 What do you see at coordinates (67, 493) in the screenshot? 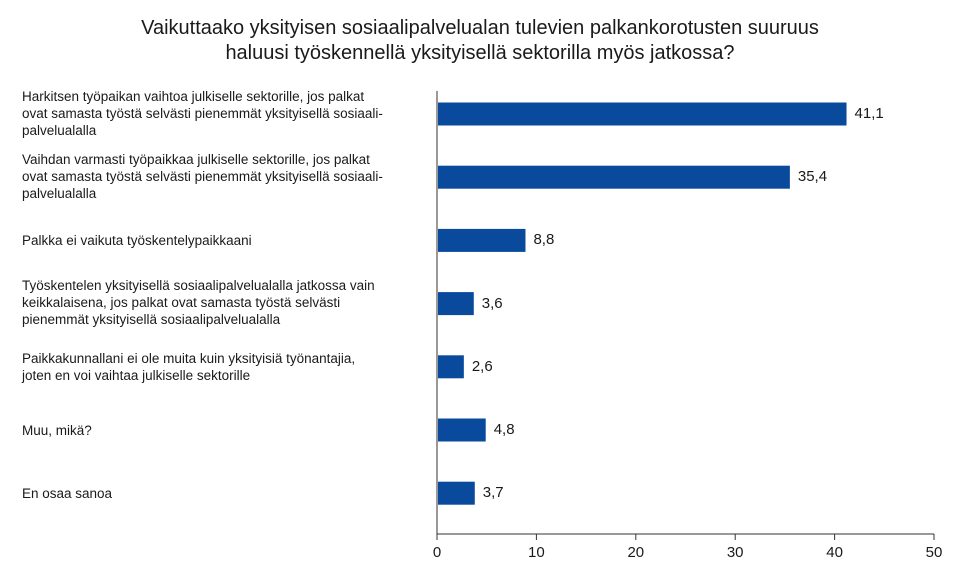
I see `category-label-line: En osaa sanoa` at bounding box center [67, 493].